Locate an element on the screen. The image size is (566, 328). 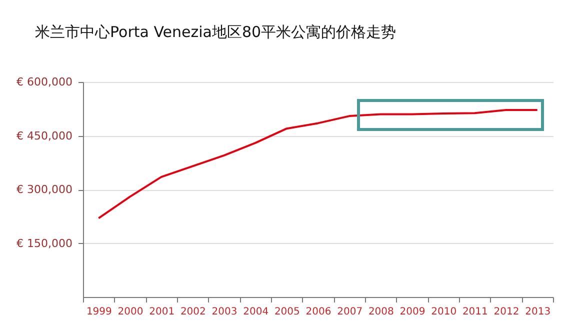
x-tick-label: 2008 is located at coordinates (381, 312).